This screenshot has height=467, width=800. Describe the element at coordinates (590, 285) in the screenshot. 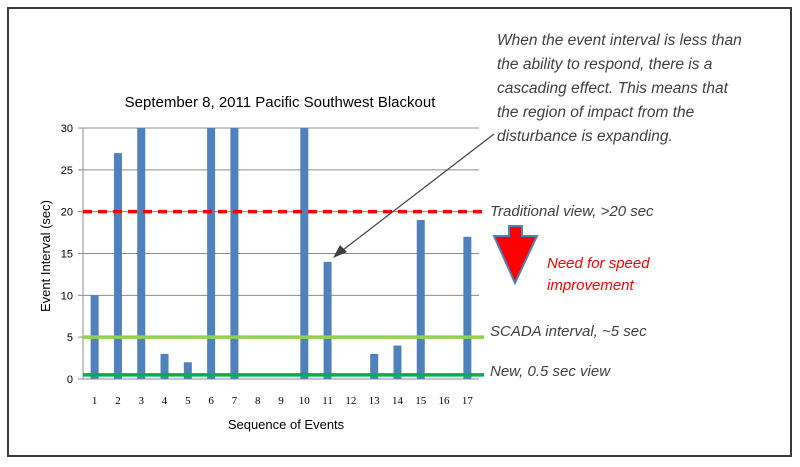

I see `speed-line: improvement` at that location.